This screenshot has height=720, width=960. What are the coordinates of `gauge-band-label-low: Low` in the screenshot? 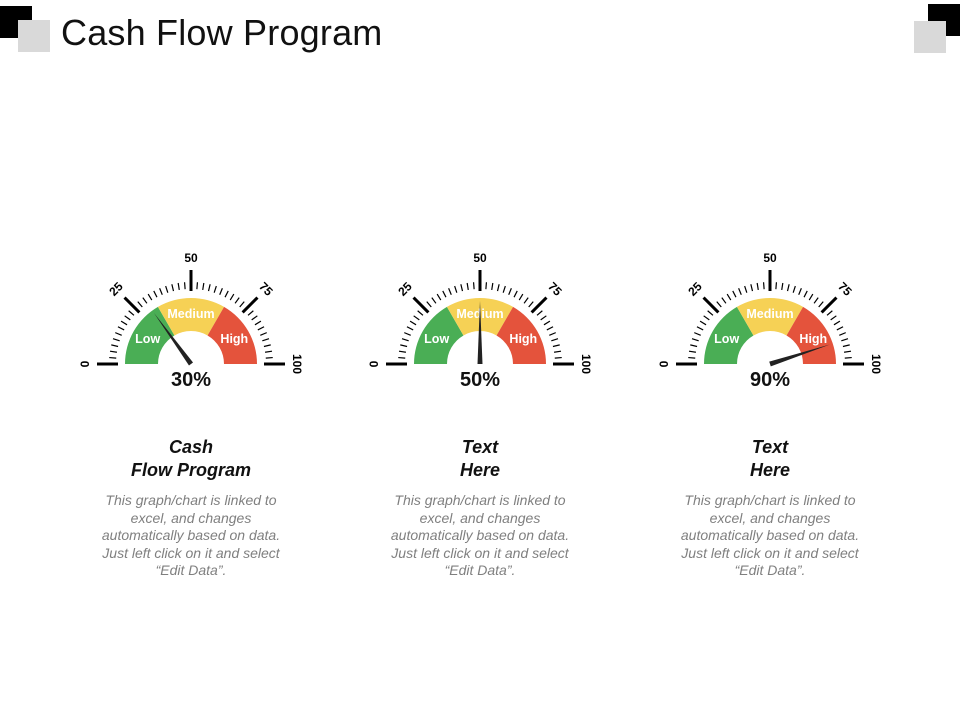 It's located at (726, 339).